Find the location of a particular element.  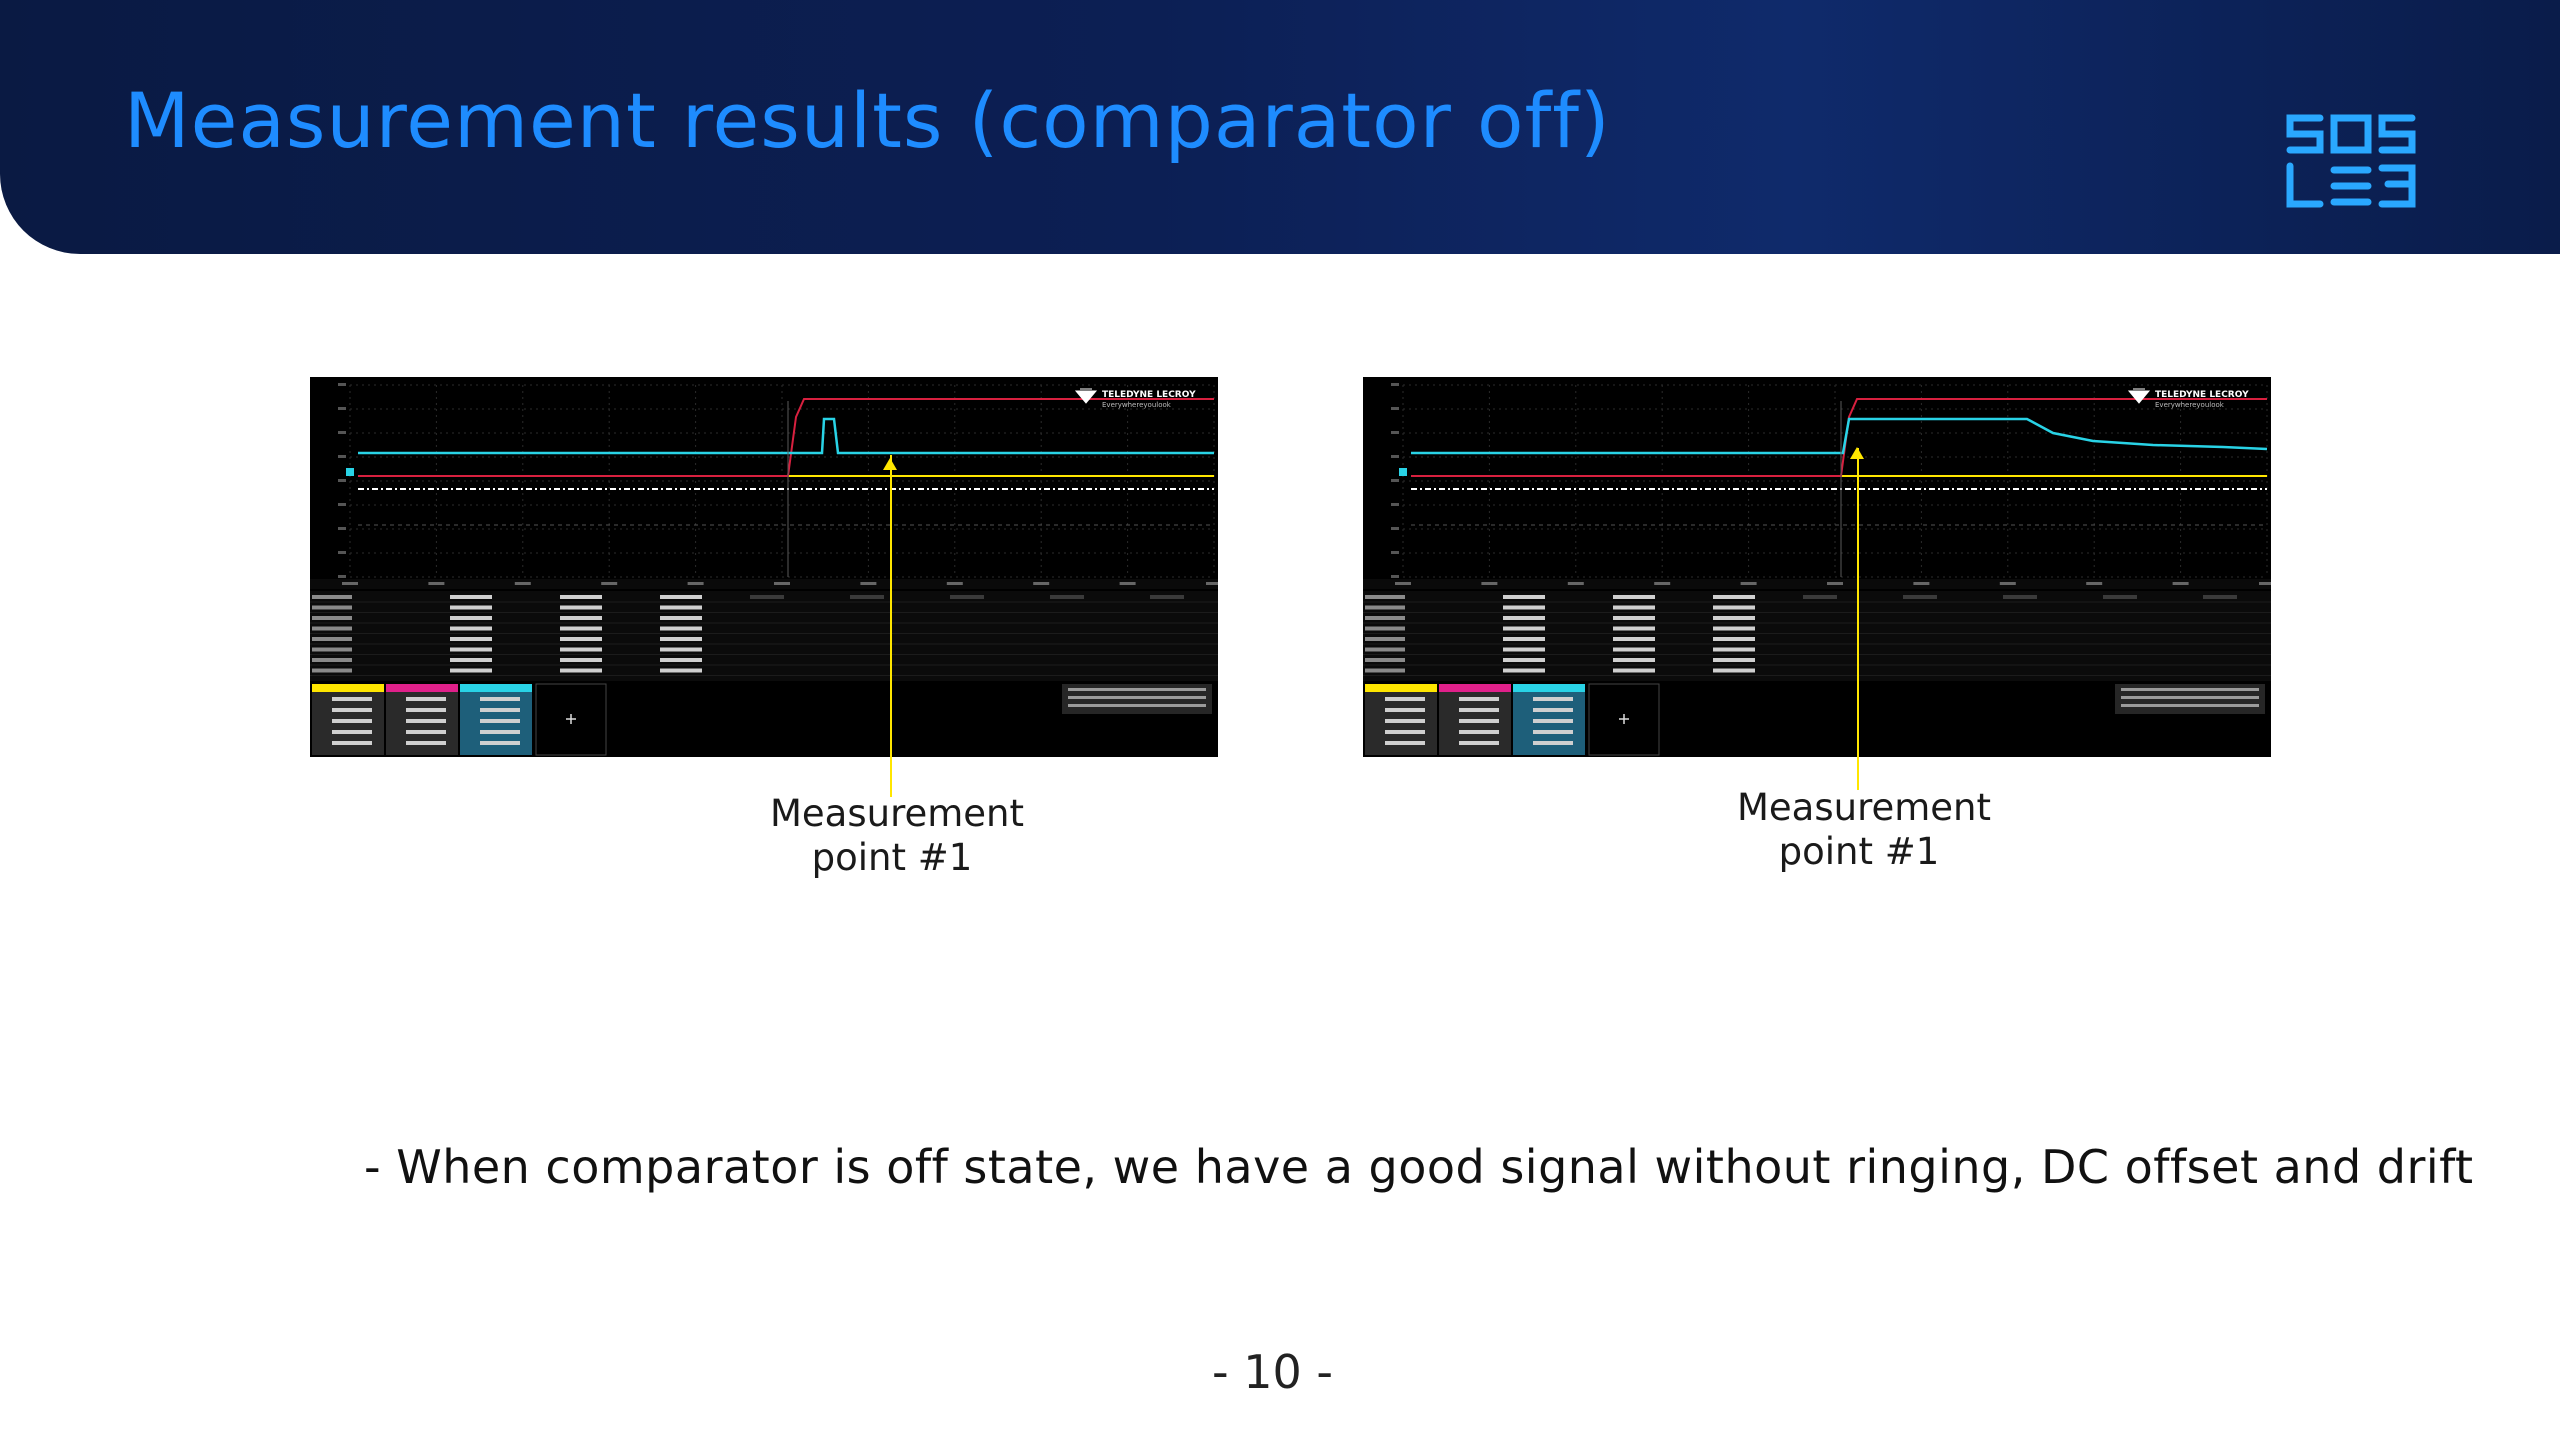

measure-table is located at coordinates (1817, 636).